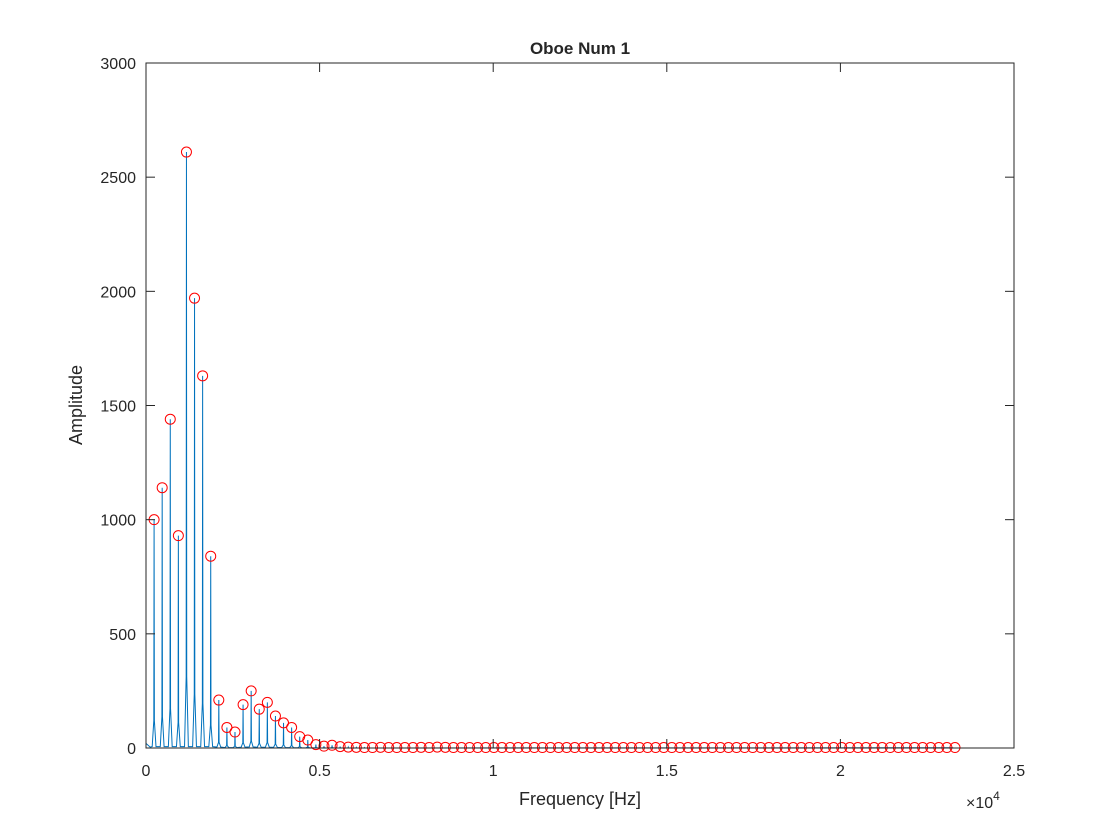 Image resolution: width=1120 pixels, height=840 pixels. I want to click on y-tick-label: 1500, so click(118, 407).